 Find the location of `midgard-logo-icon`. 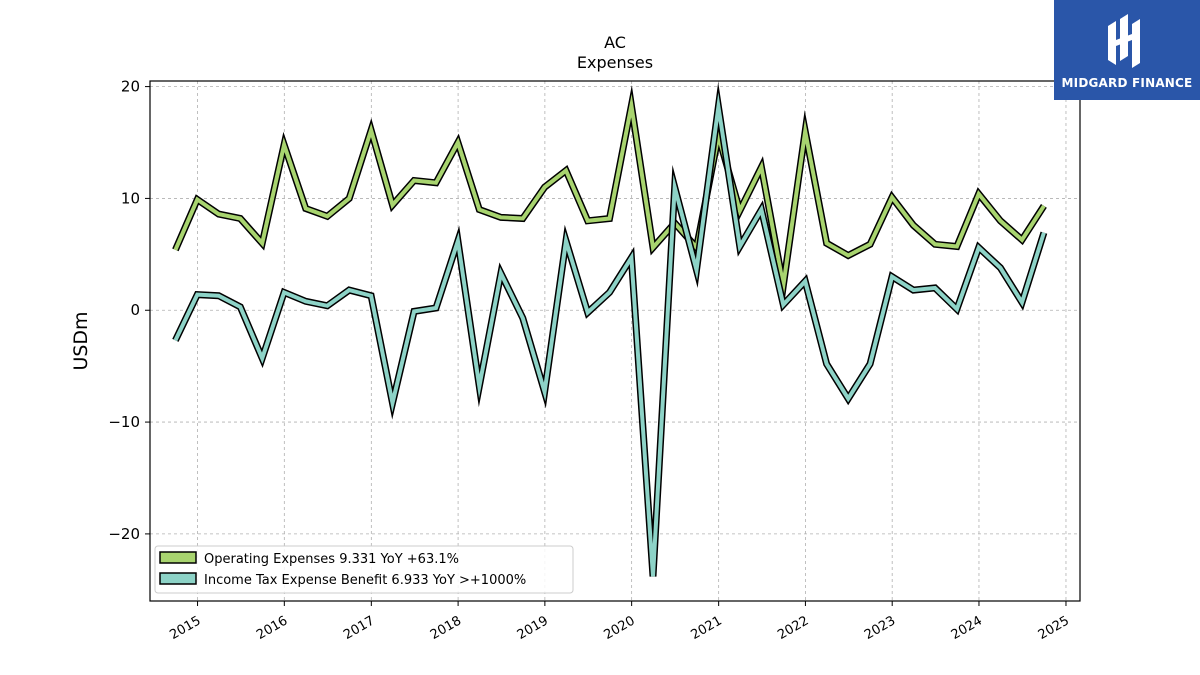

midgard-logo-icon is located at coordinates (1124, 41).